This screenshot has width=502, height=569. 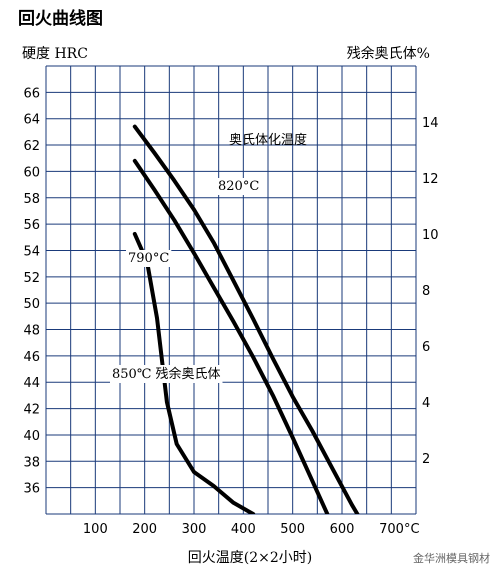 I want to click on x-tick-label: 500, so click(x=292, y=529).